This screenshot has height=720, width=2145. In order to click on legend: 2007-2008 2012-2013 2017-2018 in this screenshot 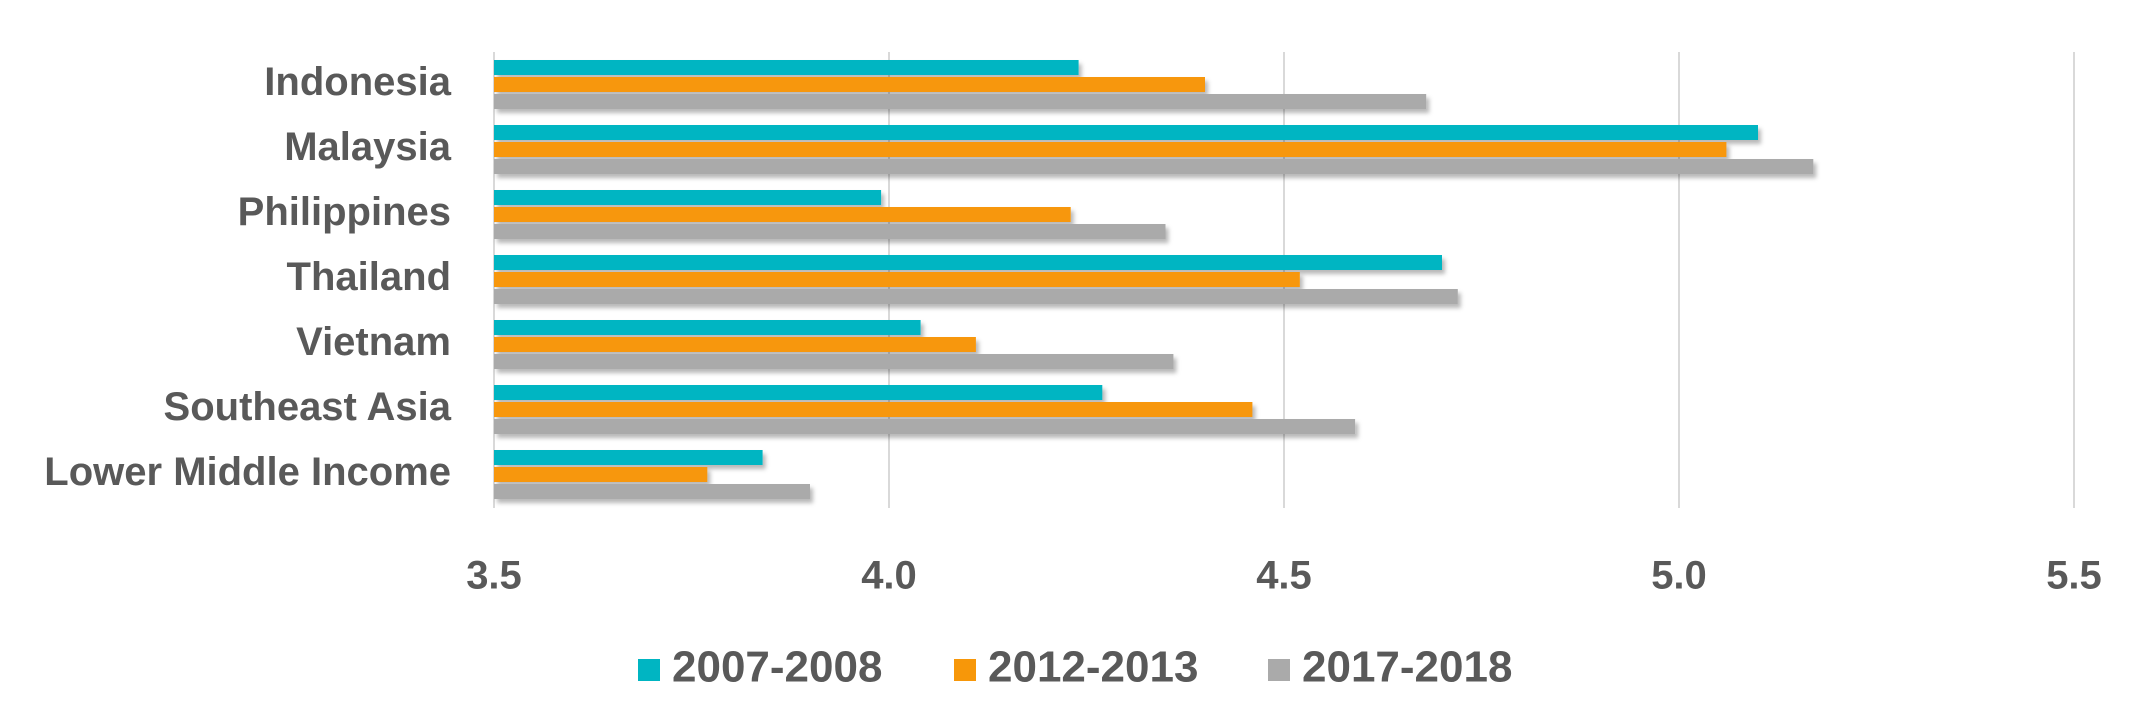, I will do `click(1075, 667)`.